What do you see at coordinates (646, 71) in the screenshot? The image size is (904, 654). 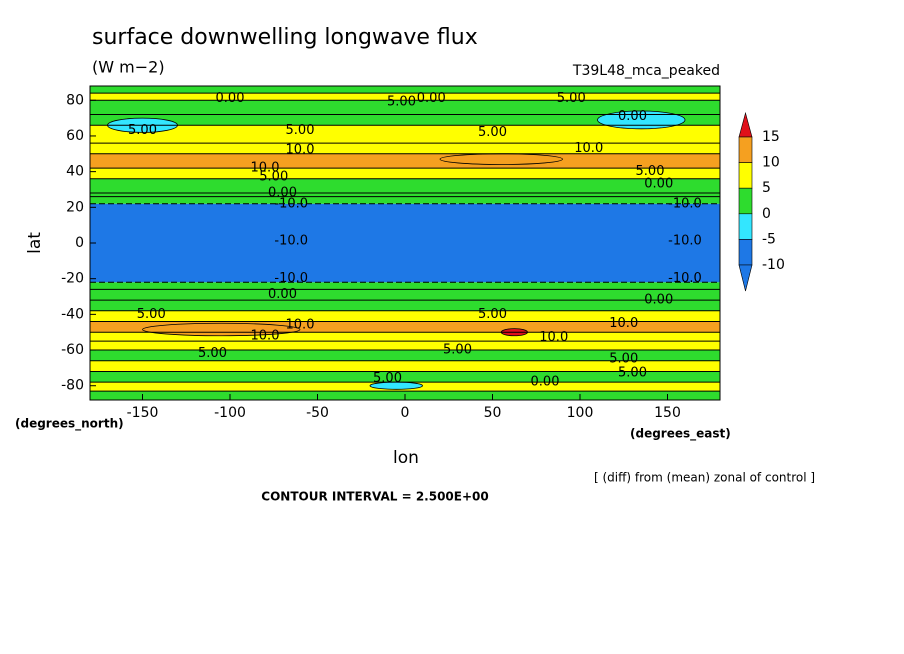 I see `dataset: T39L48_mca_peaked` at bounding box center [646, 71].